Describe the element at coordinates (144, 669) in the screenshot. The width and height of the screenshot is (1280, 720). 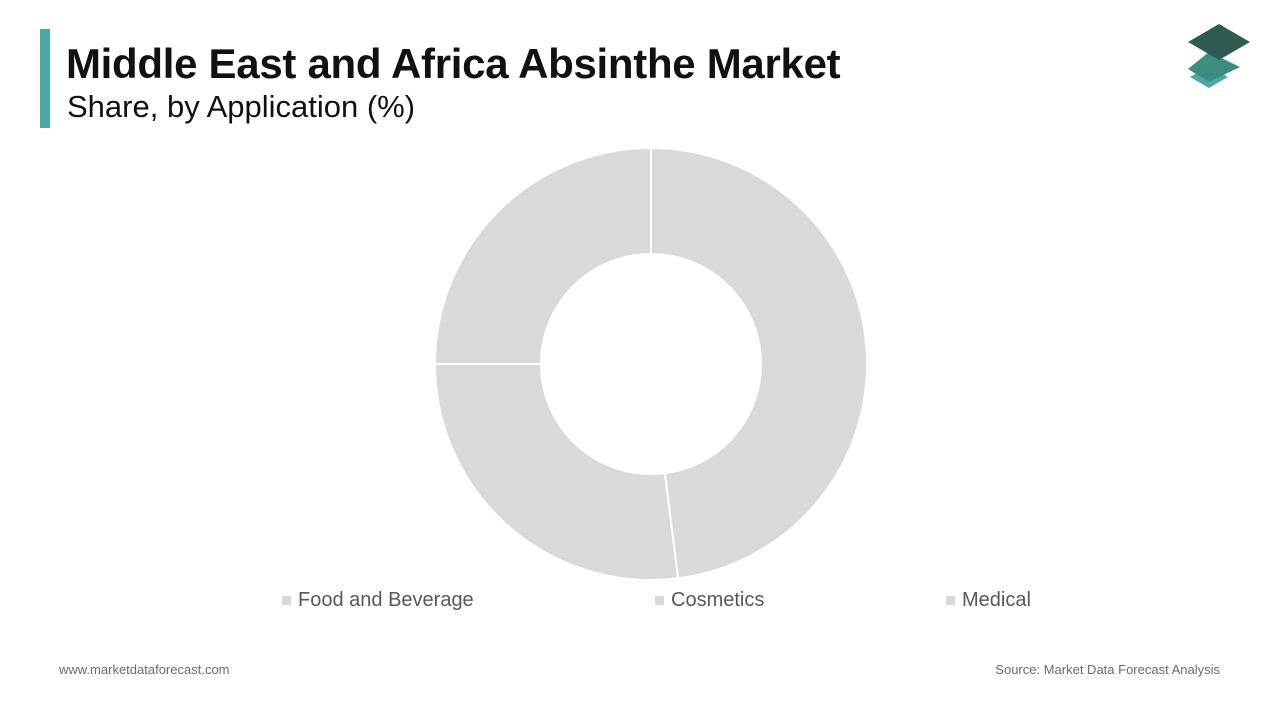
I see `footer-website: www.marketdataforecast.com` at that location.